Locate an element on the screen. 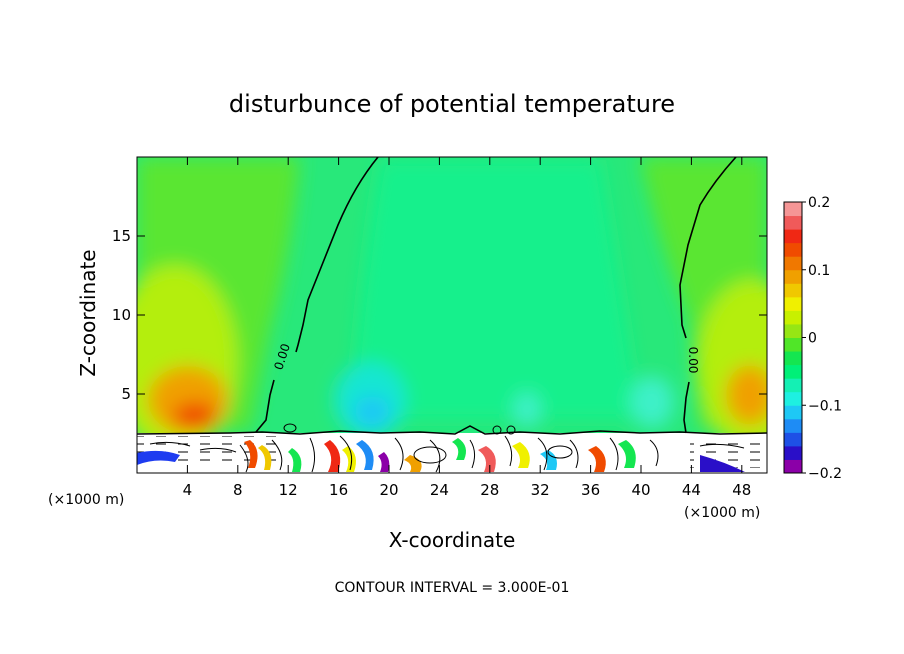 The image size is (904, 654). x-tick-label: 4 is located at coordinates (188, 490).